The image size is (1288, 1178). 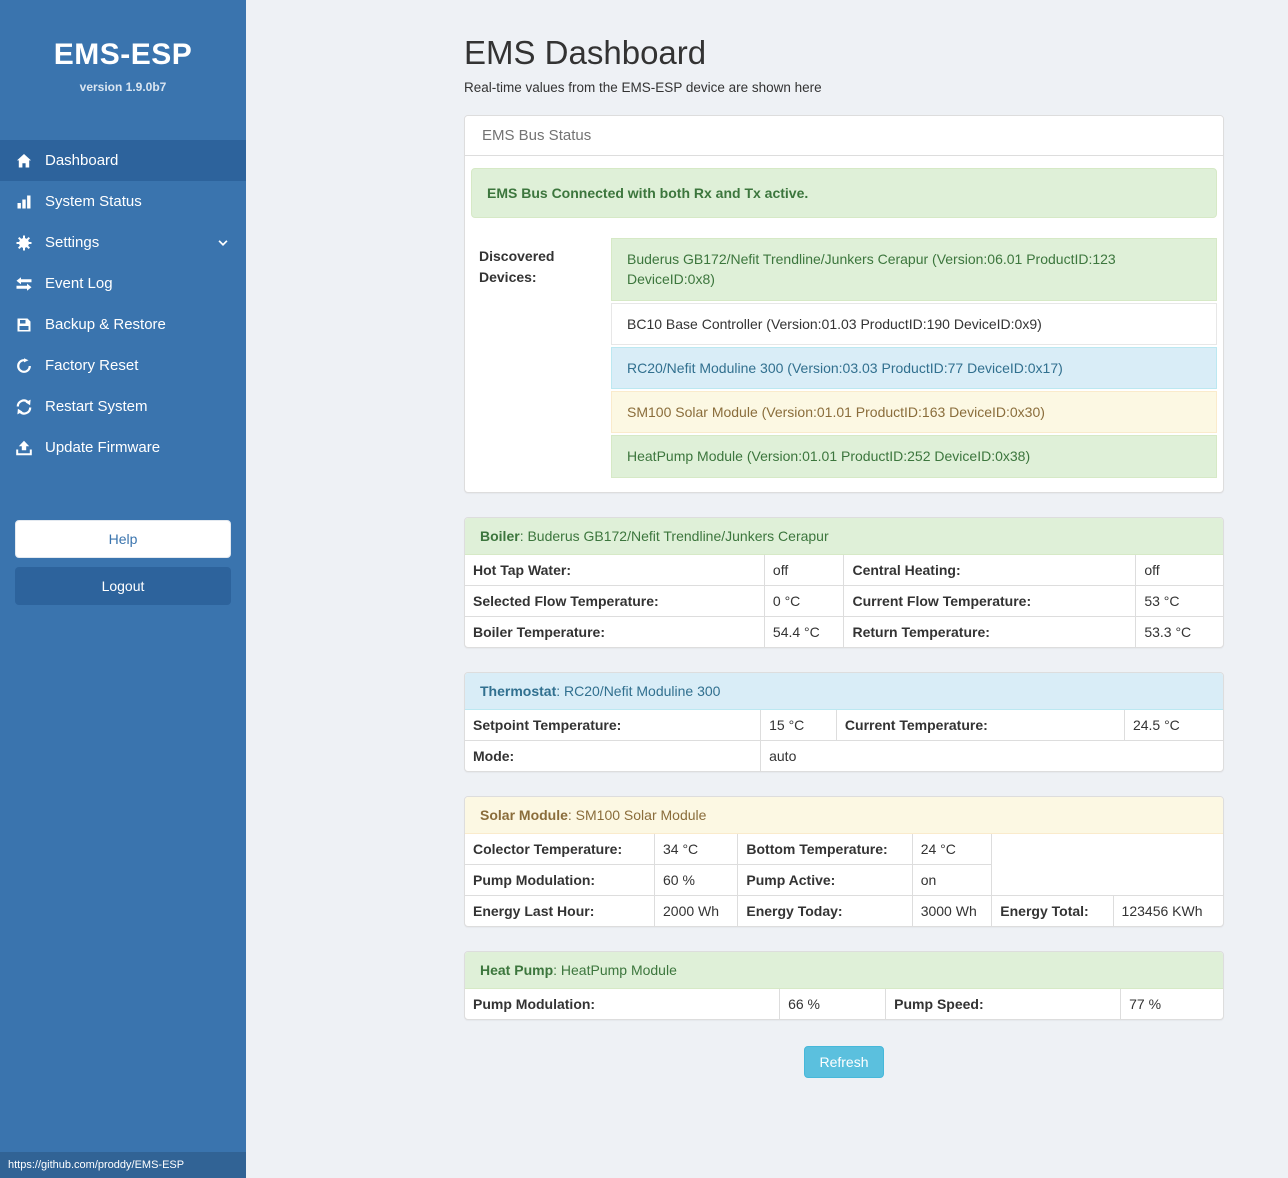 What do you see at coordinates (615, 600) in the screenshot?
I see `selected-flow-temp-label: Selected Flow Temperature:` at bounding box center [615, 600].